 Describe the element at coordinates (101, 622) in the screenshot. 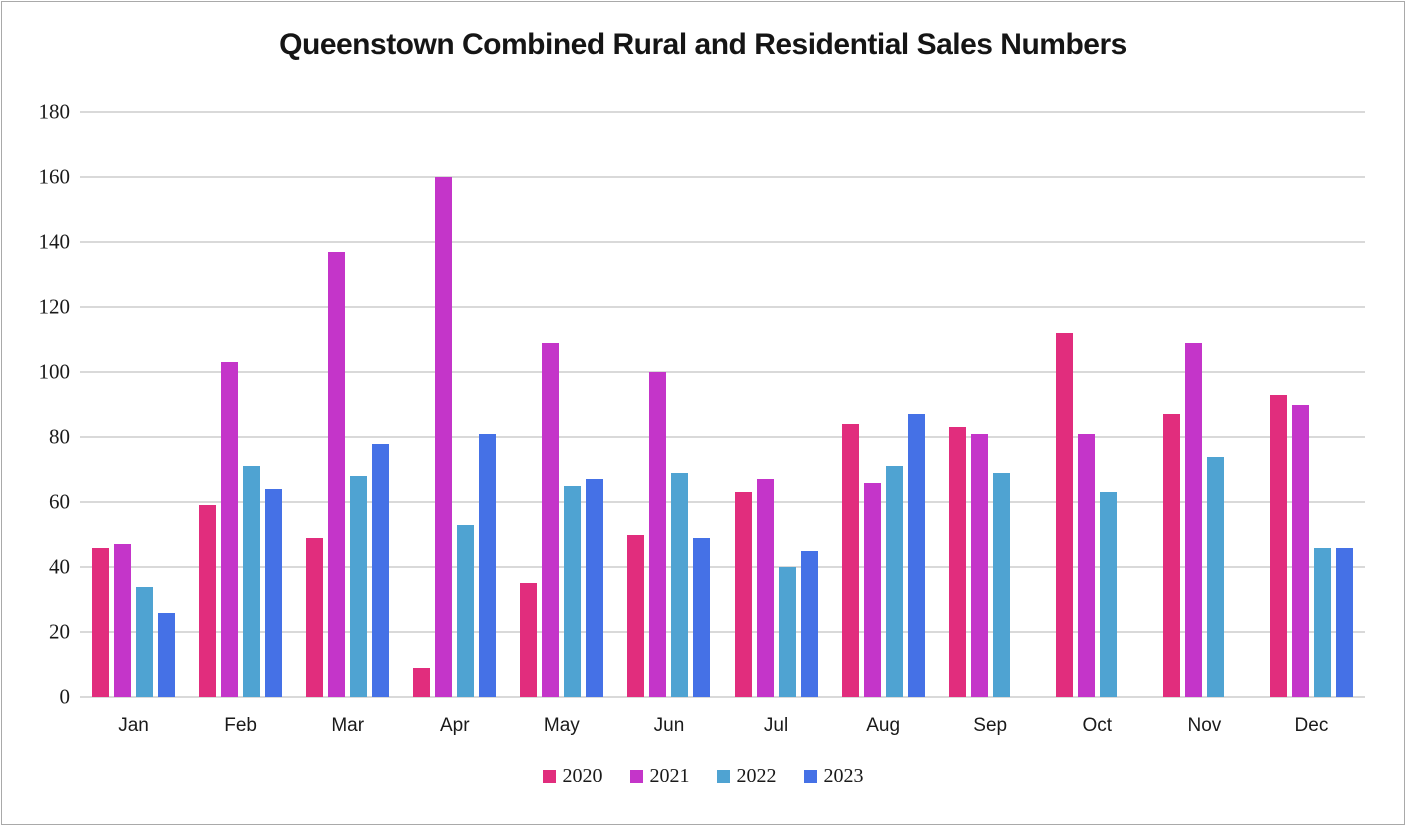

I see `bar-2020-jan` at that location.